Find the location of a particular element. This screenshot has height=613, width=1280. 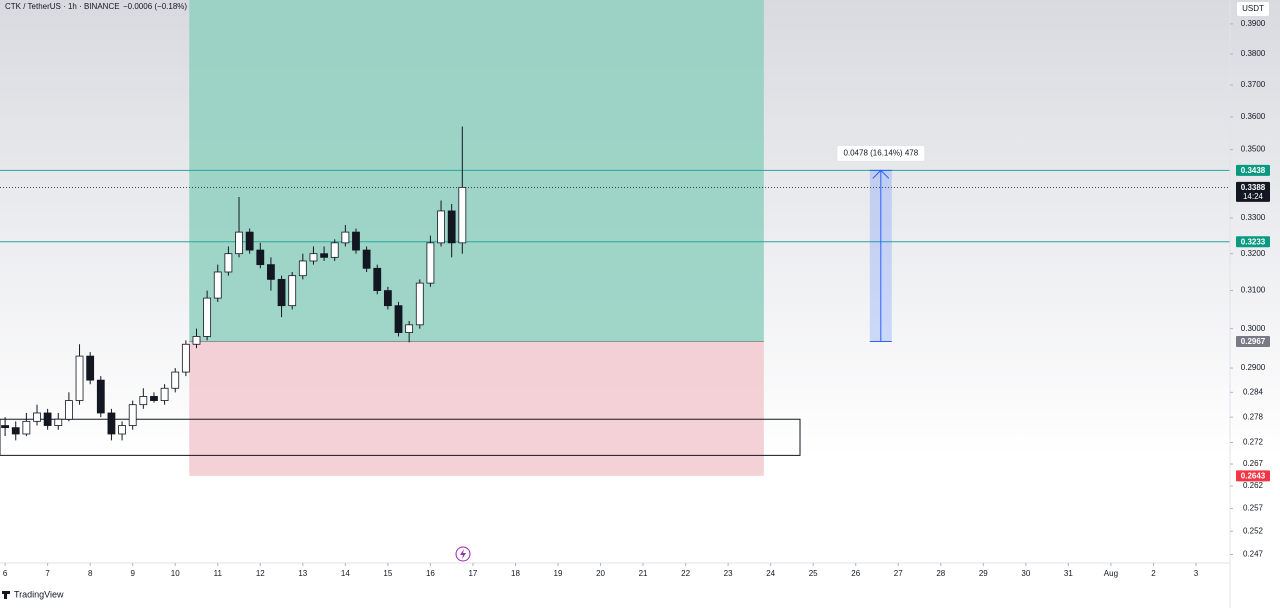

currency: USDT is located at coordinates (1253, 8).